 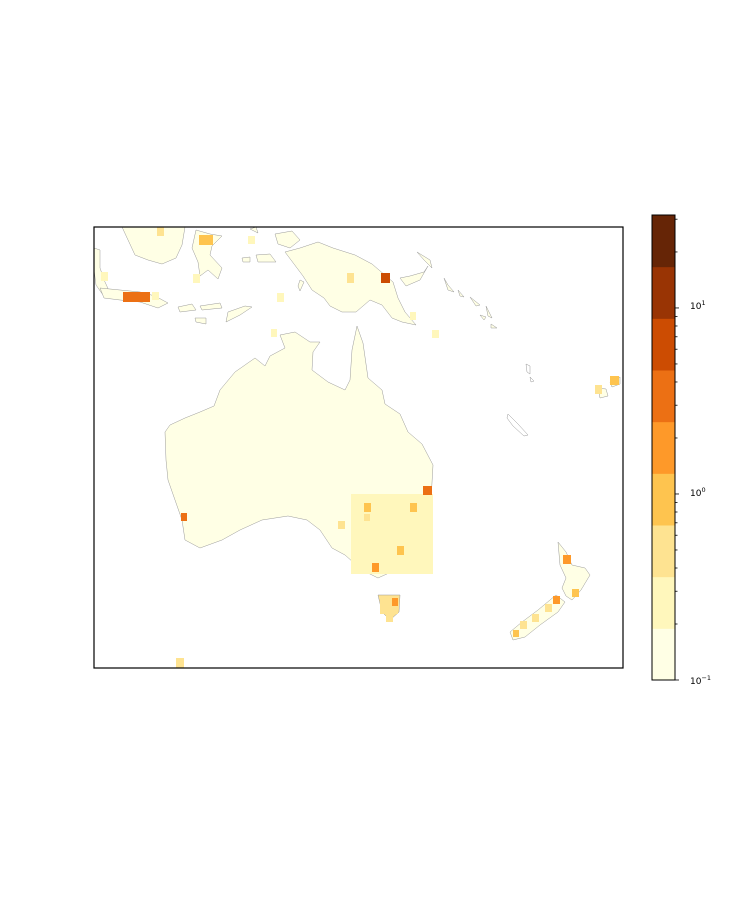 I want to click on cell-nz, so click(x=556, y=600).